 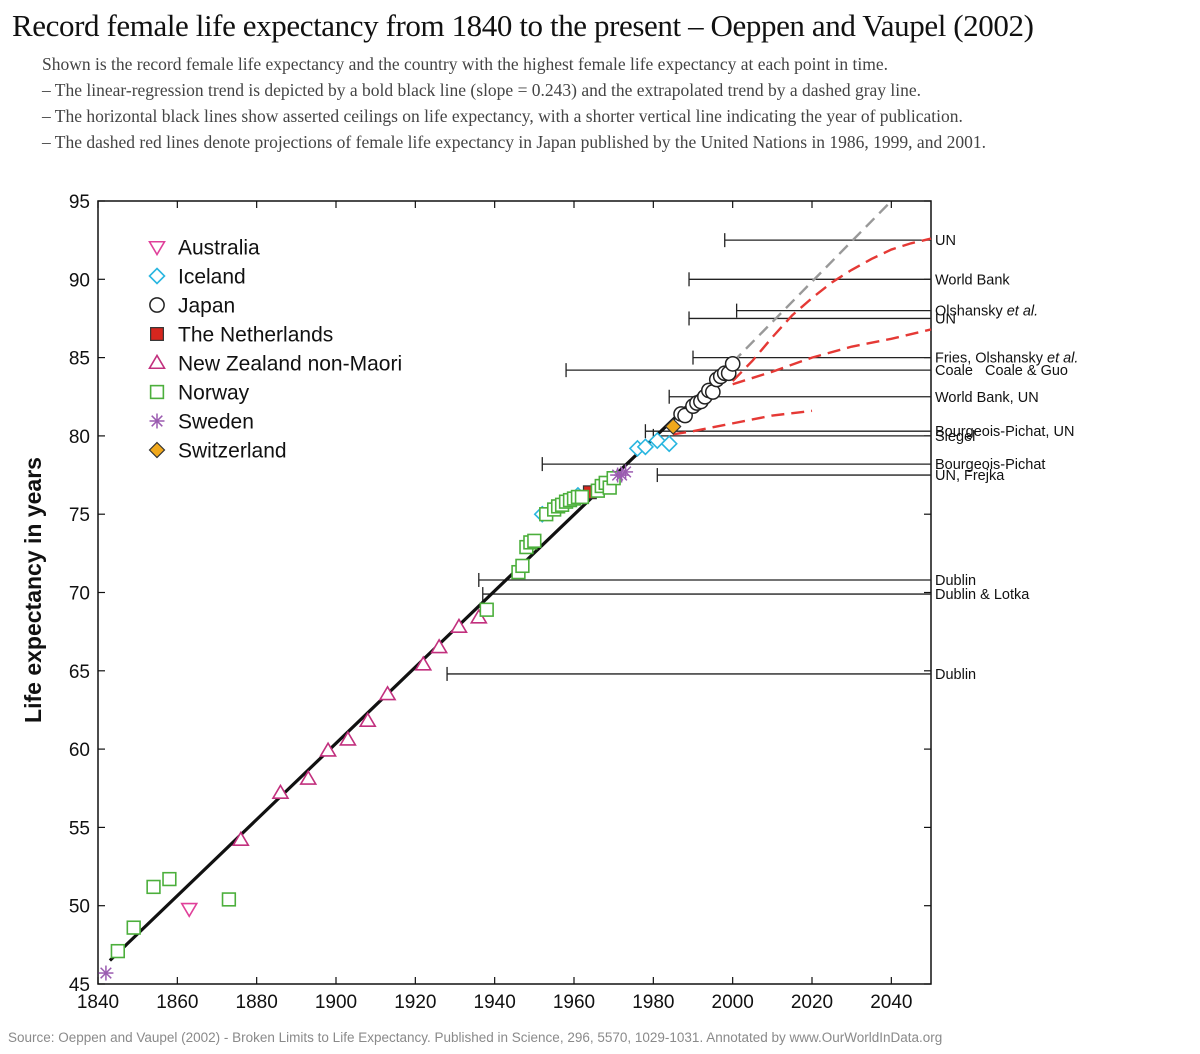 What do you see at coordinates (79, 437) in the screenshot?
I see `y-tick-label: 80` at bounding box center [79, 437].